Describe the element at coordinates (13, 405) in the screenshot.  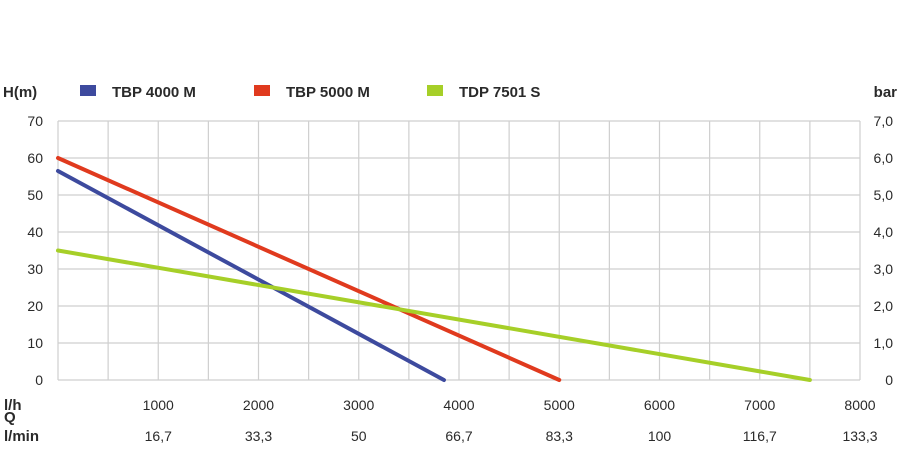
I see `x-axis-label-lh: l/h` at that location.